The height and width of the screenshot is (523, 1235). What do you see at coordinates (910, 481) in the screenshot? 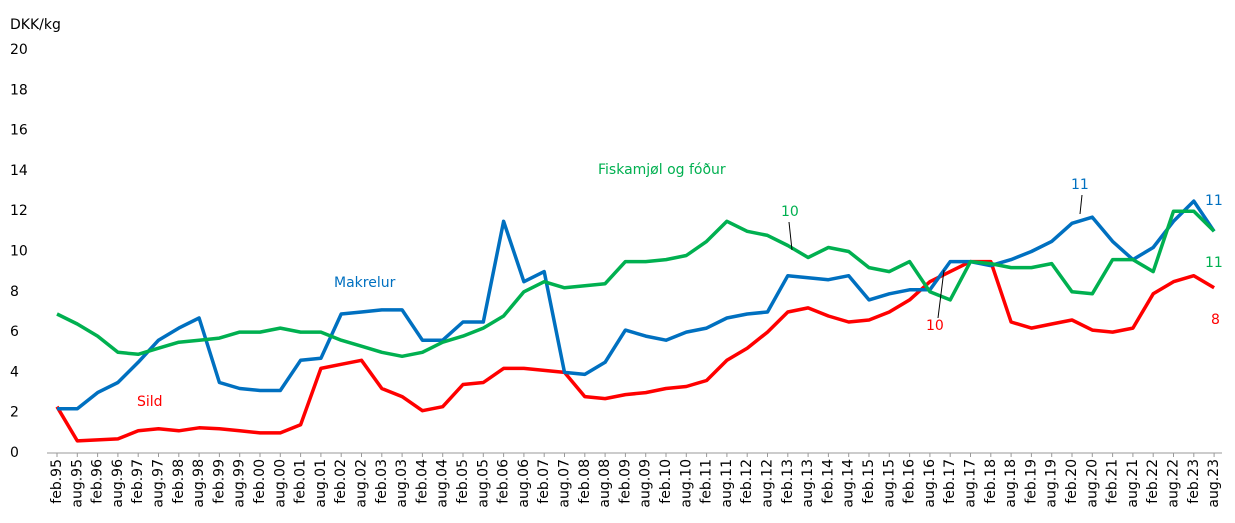
I see `x-tick-label: feb.16` at bounding box center [910, 481].